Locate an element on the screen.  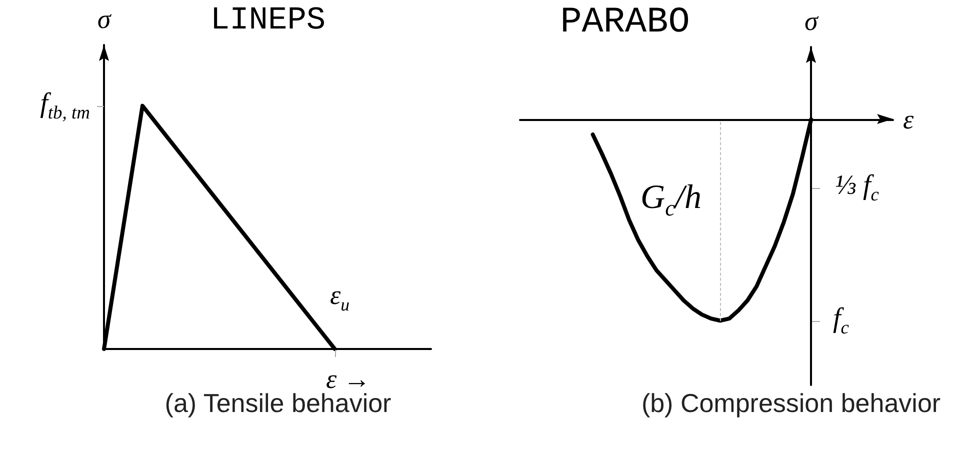
x-axis-title: ε is located at coordinates (908, 119).